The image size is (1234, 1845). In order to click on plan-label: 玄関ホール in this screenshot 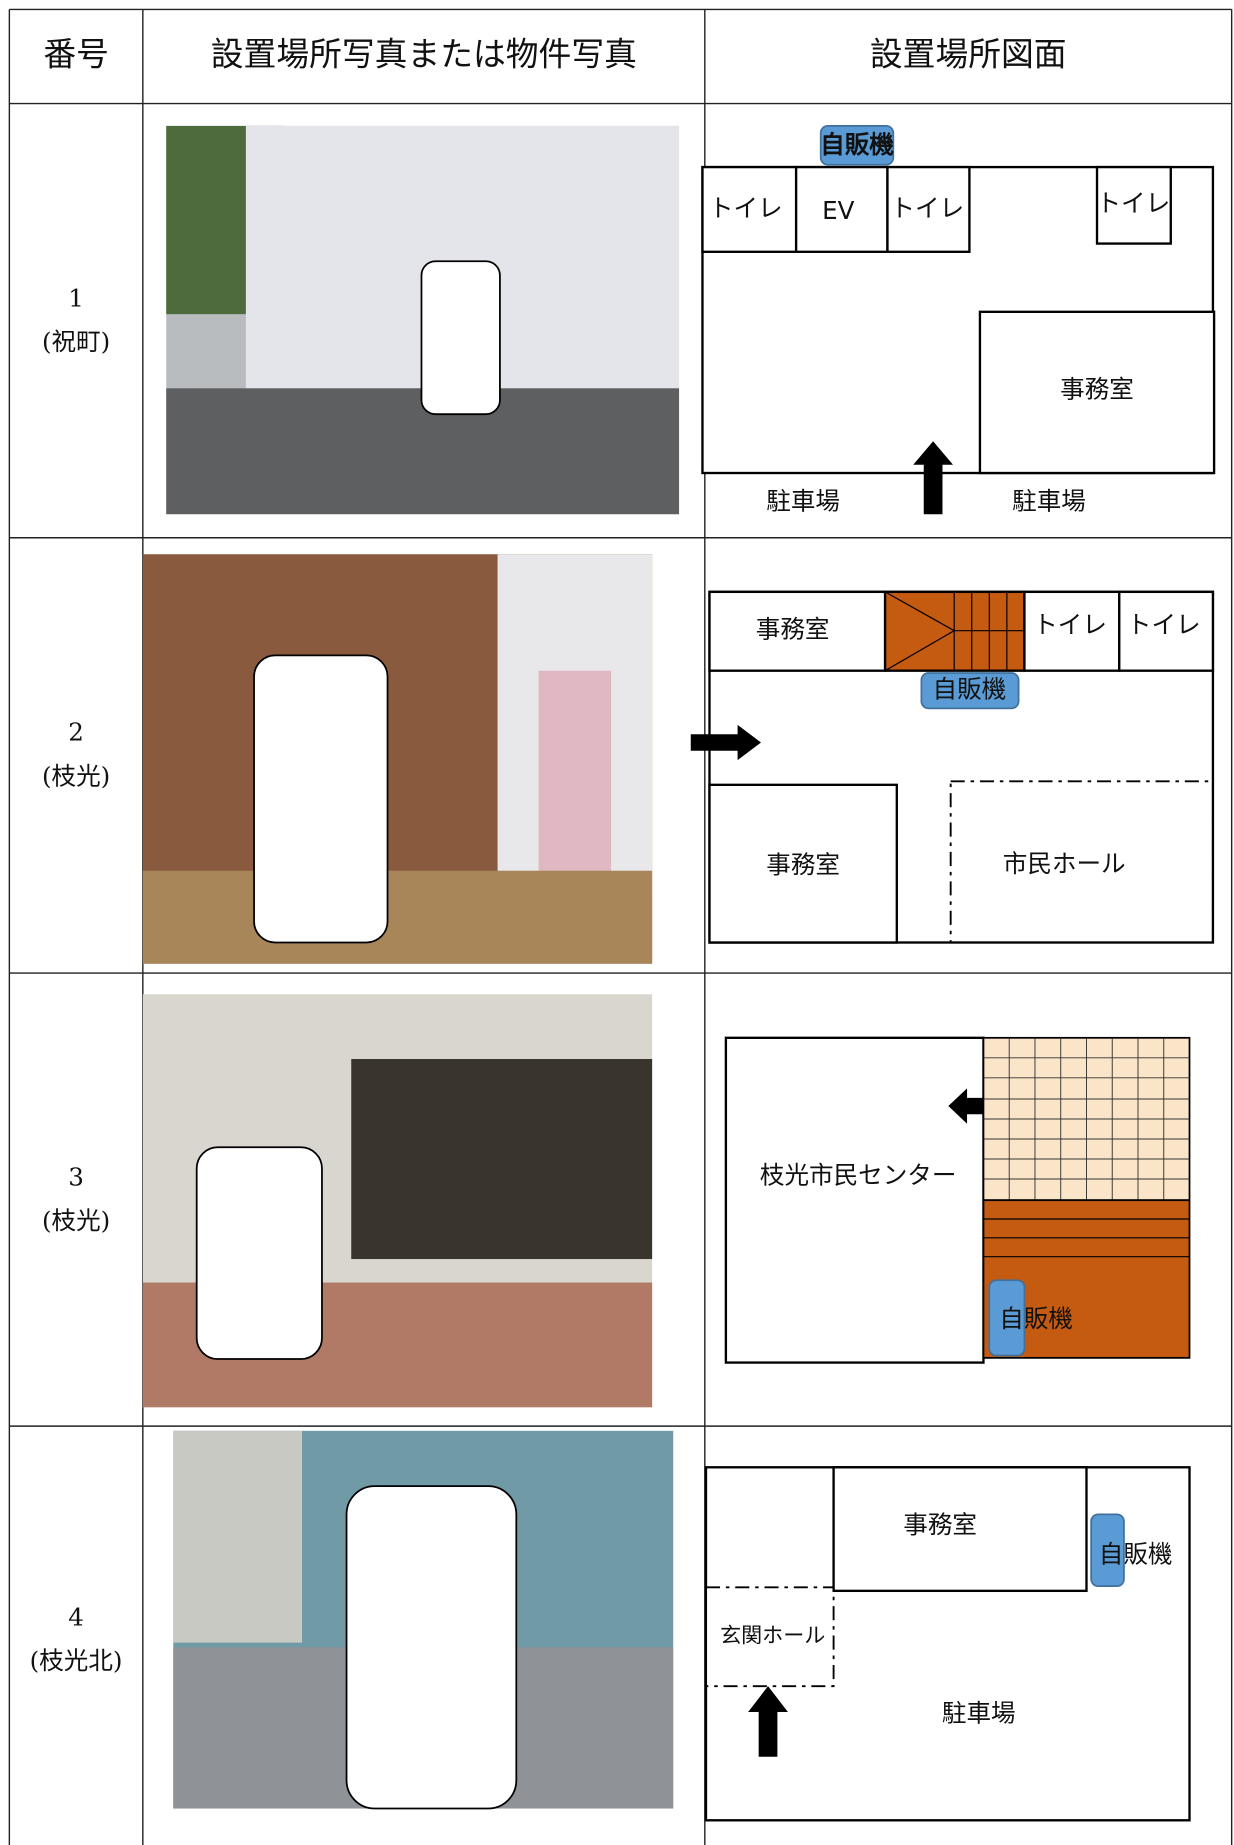, I will do `click(772, 1635)`.